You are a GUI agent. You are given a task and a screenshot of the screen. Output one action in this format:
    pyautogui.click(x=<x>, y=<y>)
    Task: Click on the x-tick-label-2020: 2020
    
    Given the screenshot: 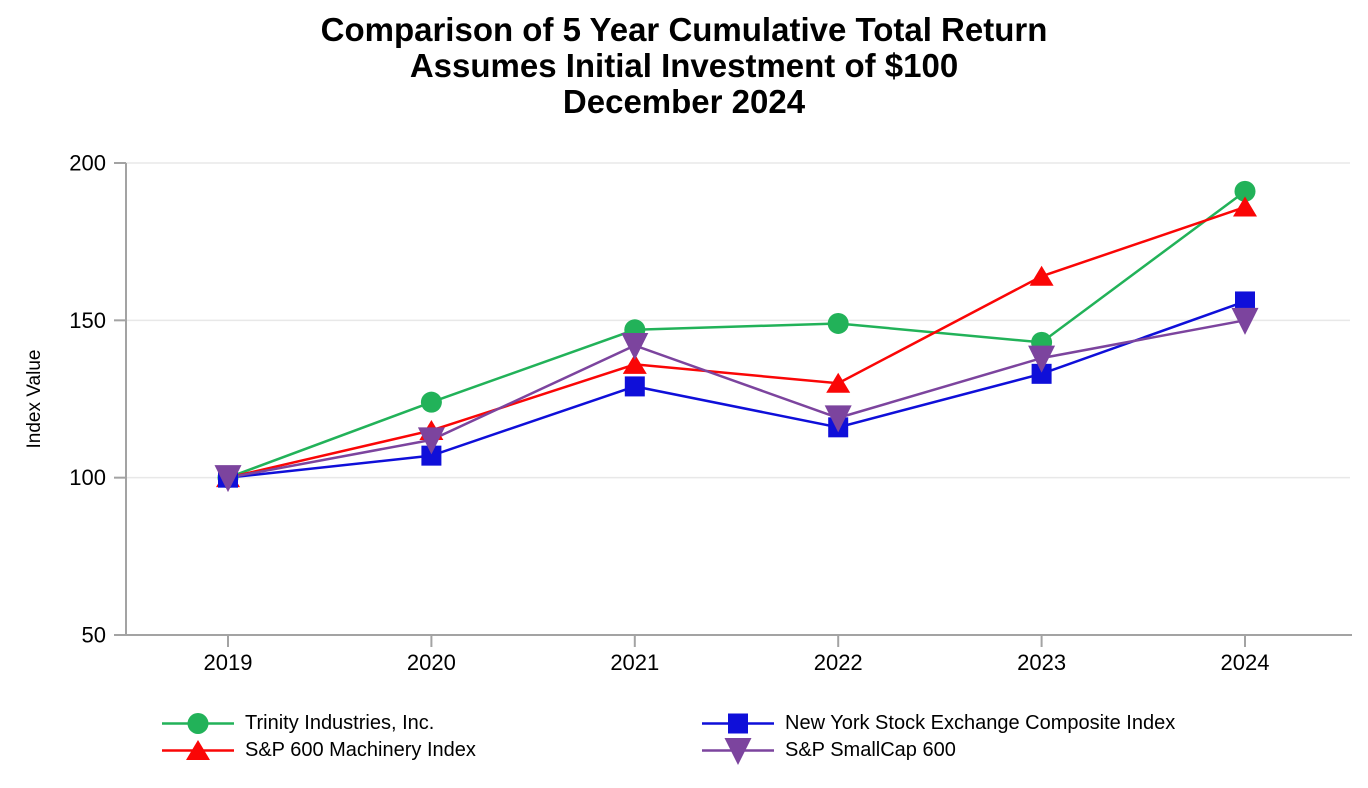 What is the action you would take?
    pyautogui.click(x=431, y=662)
    